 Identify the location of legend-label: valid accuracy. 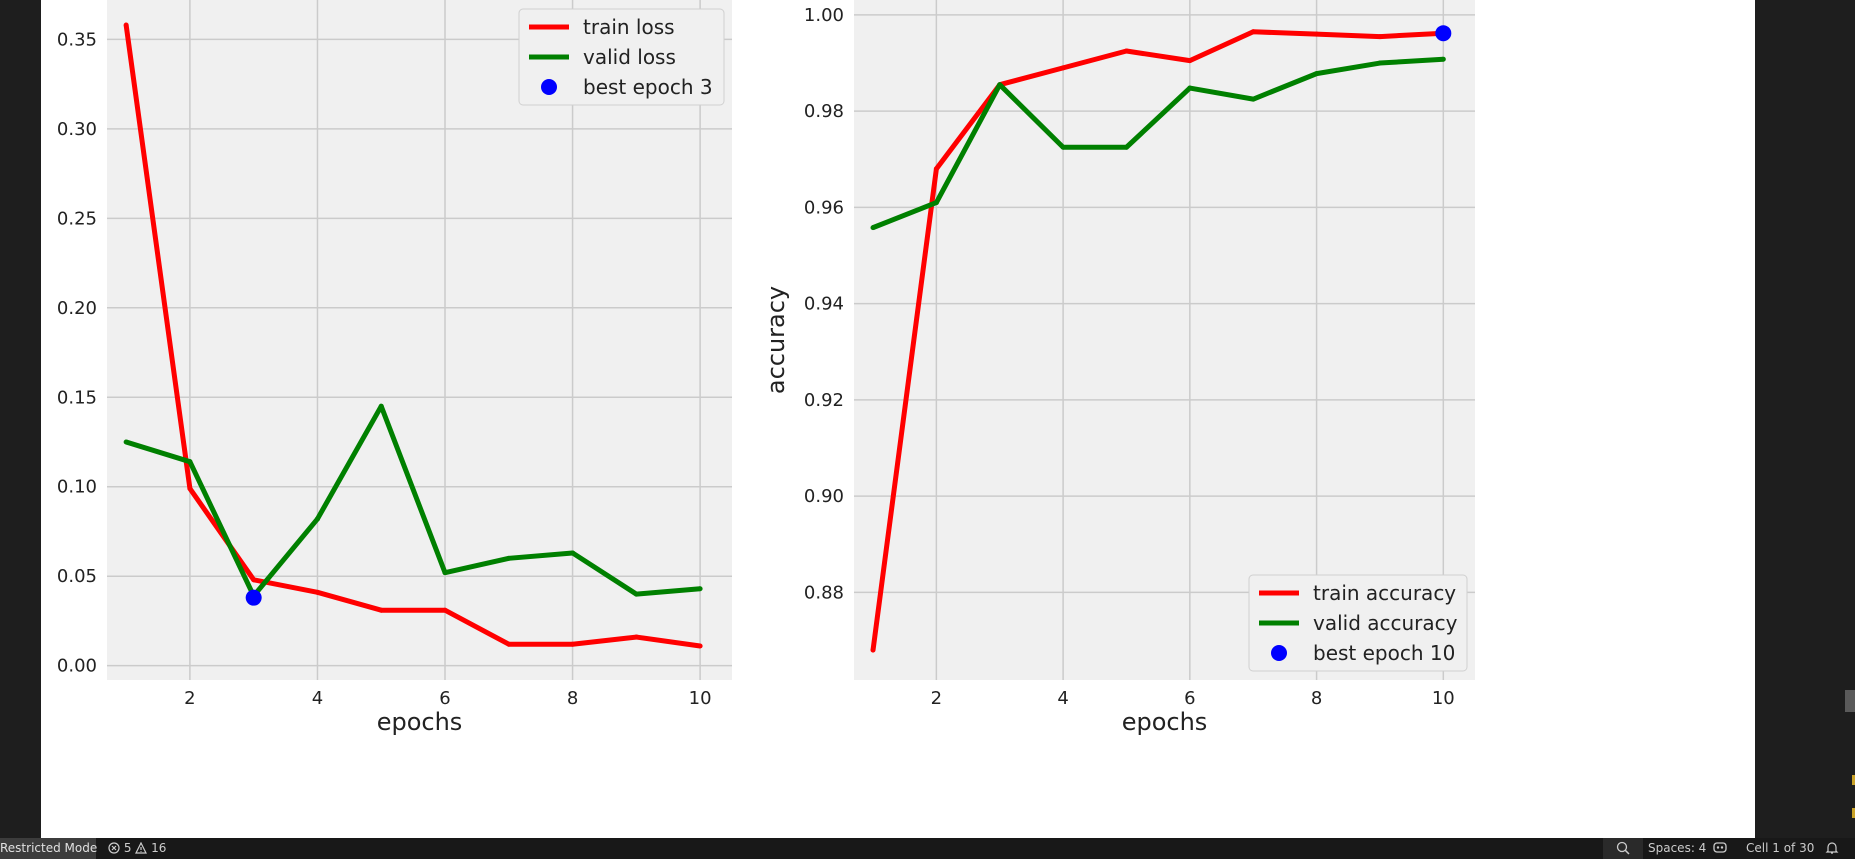
(1385, 623).